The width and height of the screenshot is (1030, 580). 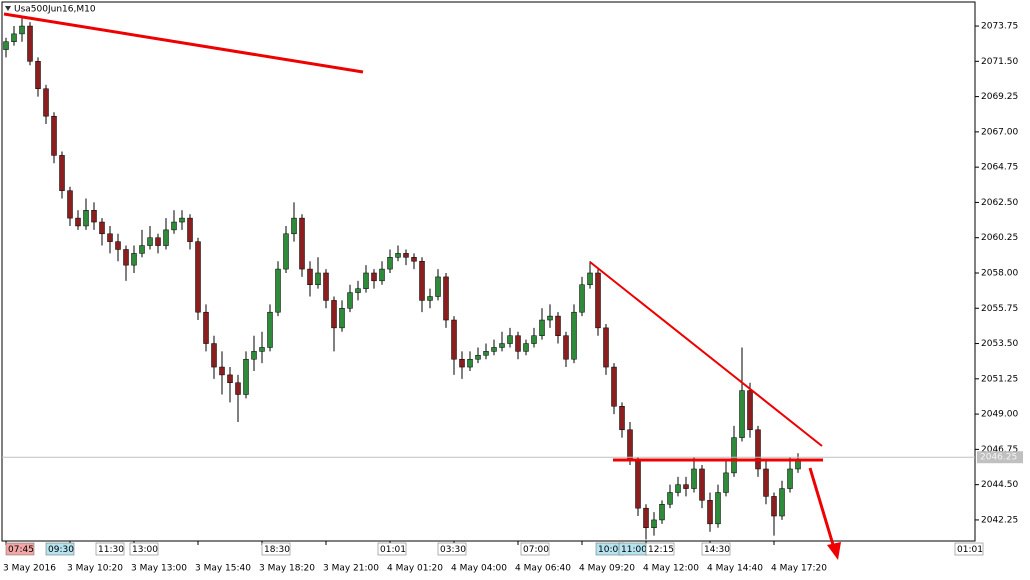 What do you see at coordinates (634, 550) in the screenshot?
I see `event-label: 11:00` at bounding box center [634, 550].